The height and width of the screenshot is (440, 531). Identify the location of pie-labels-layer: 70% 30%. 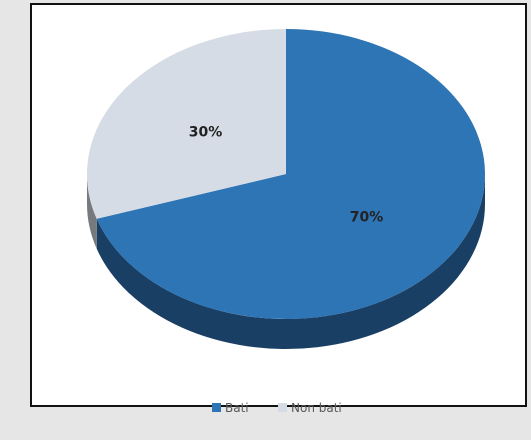
(286, 174).